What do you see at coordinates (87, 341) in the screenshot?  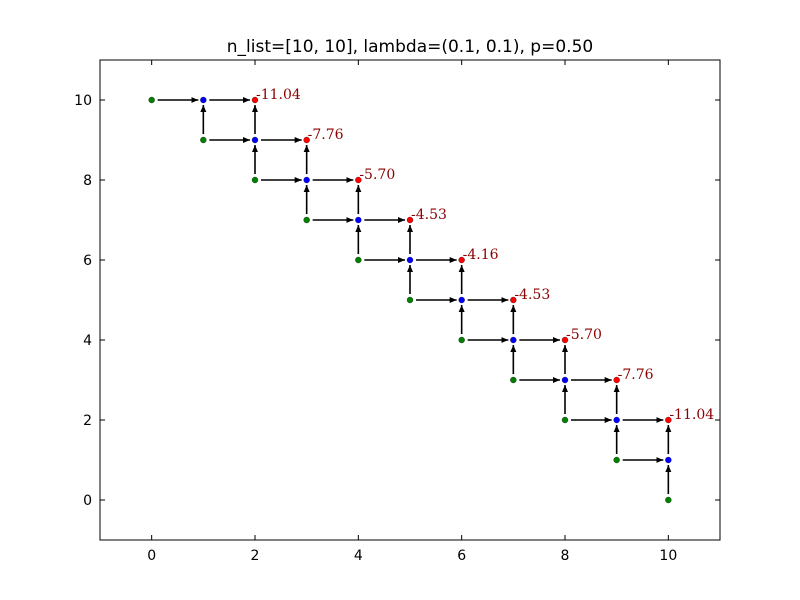 I see `y-tick-label: 4` at bounding box center [87, 341].